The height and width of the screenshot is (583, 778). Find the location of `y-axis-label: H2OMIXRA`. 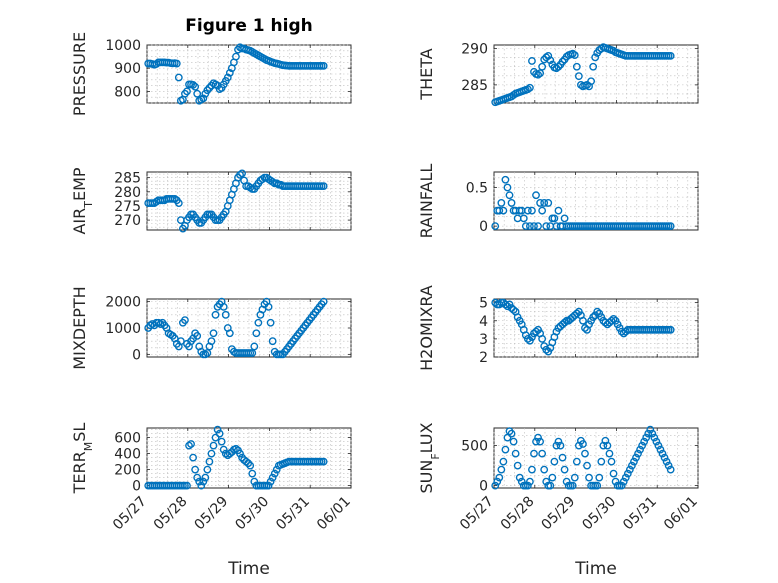

y-axis-label: H2OMIXRA is located at coordinates (426, 328).